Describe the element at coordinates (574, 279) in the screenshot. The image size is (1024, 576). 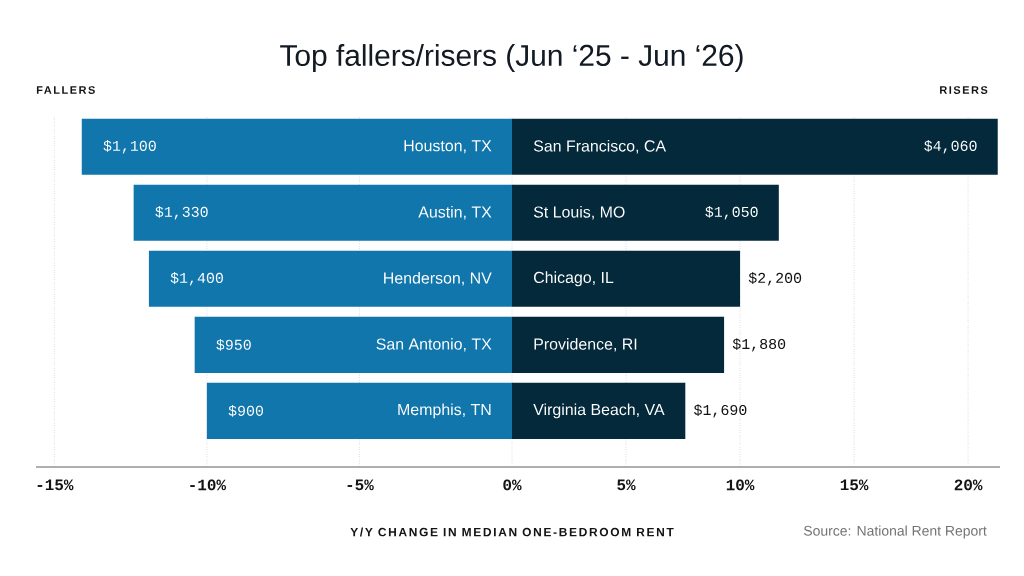
I see `y-tick-label: Chicago, IL` at that location.